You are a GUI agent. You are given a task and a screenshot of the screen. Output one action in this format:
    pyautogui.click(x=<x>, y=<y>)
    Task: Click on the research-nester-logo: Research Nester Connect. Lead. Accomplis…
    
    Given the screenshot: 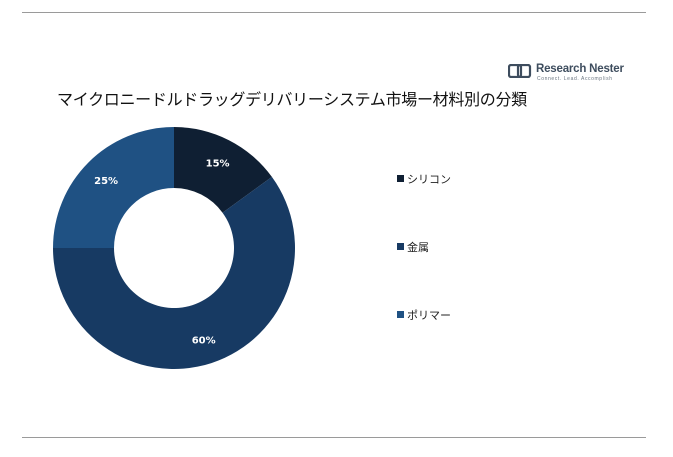 What is the action you would take?
    pyautogui.click(x=566, y=73)
    